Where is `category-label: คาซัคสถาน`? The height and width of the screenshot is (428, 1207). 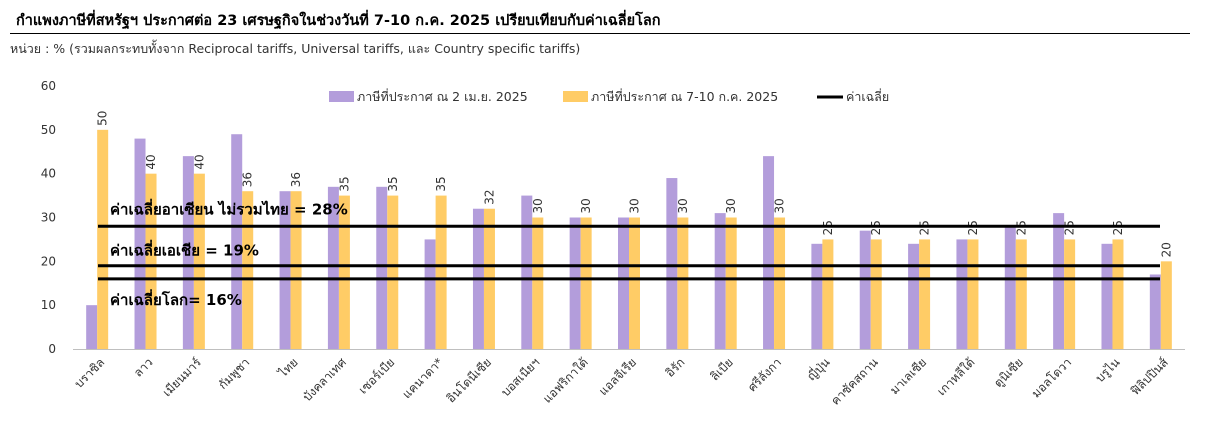 category-label: คาซัคสถาน is located at coordinates (854, 381).